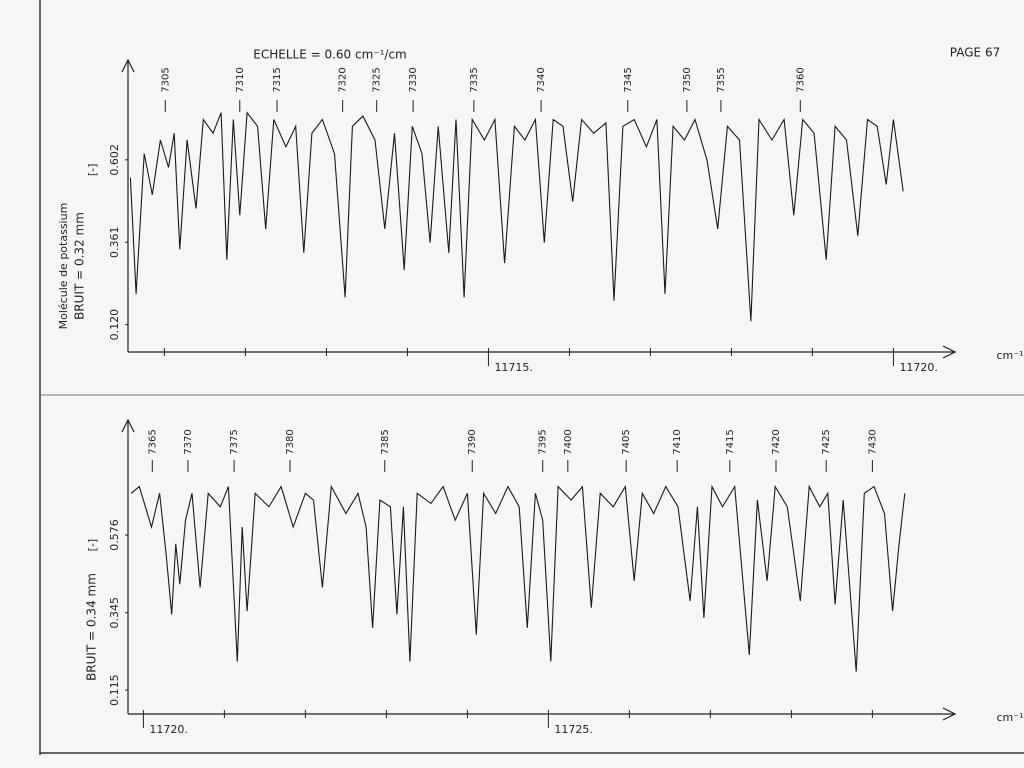  I want to click on line-id-label: 7310, so click(240, 79).